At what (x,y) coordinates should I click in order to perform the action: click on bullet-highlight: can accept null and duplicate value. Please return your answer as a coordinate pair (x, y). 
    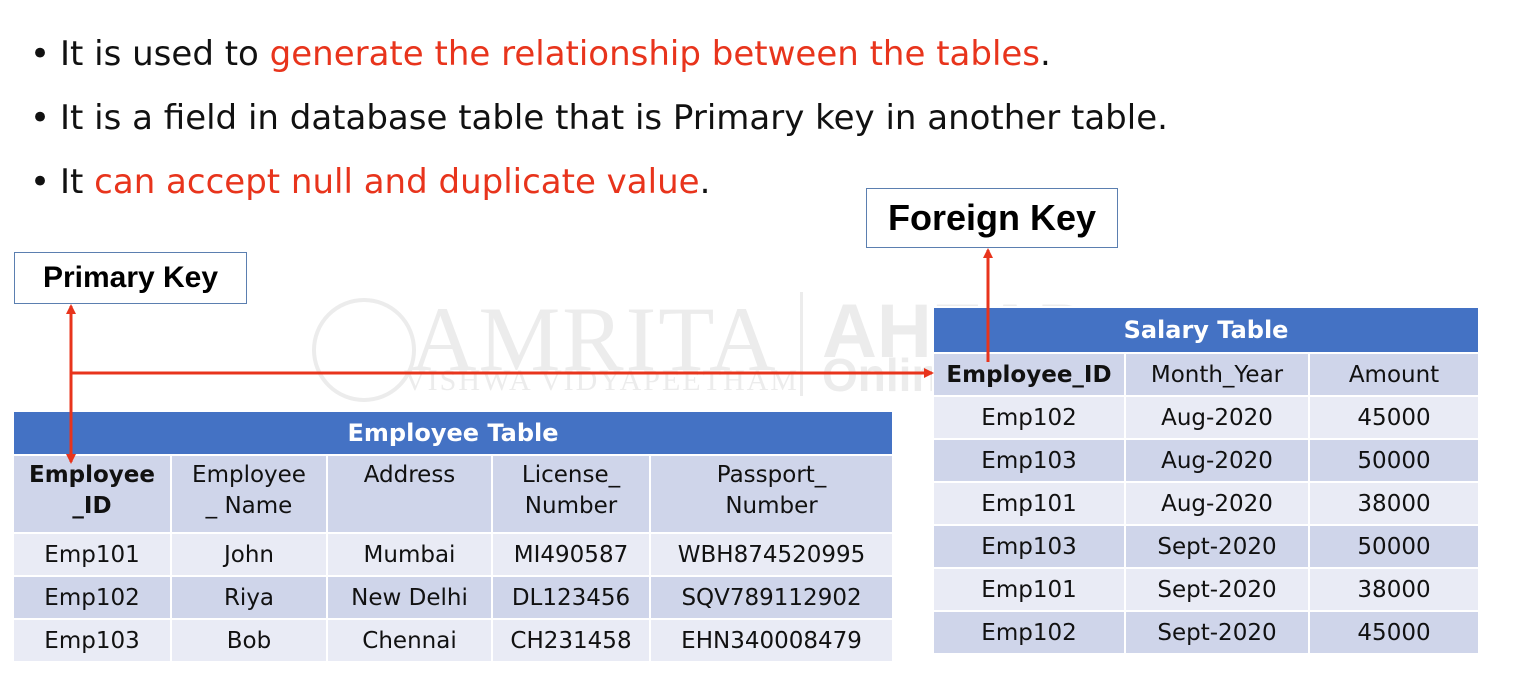
    Looking at the image, I should click on (397, 182).